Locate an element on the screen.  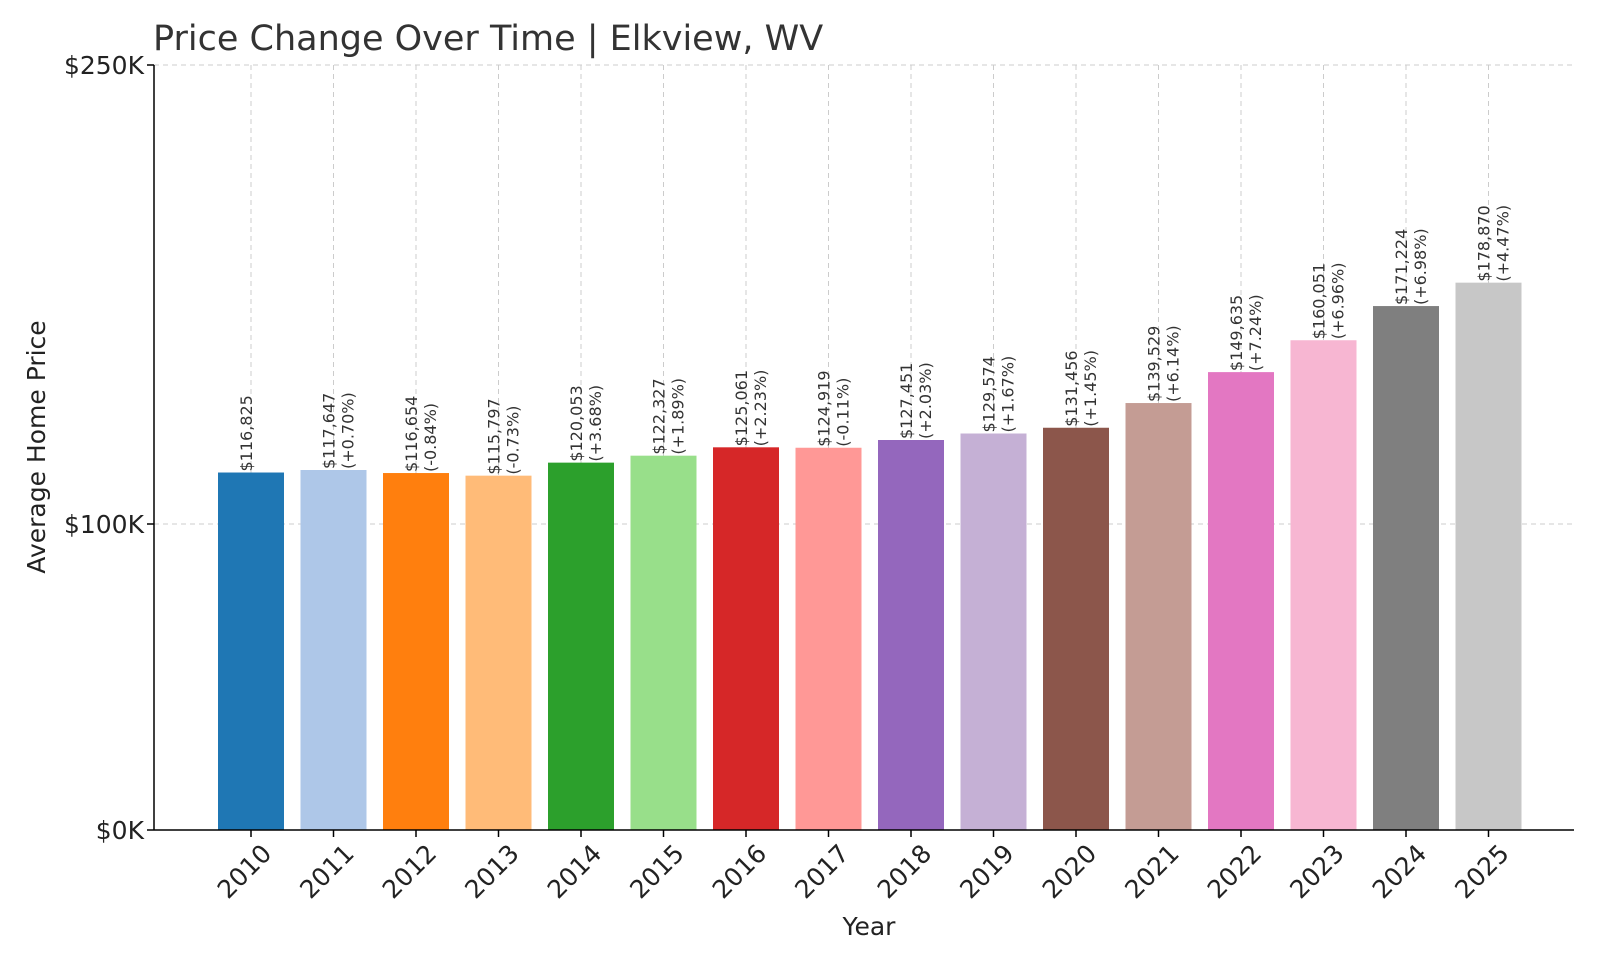
bar-change-label: (+2.03%) is located at coordinates (925, 400).